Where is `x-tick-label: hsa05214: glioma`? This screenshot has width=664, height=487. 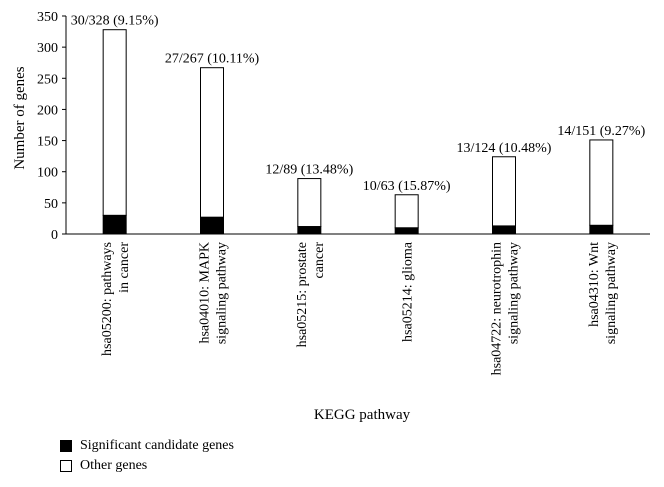
x-tick-label: hsa05214: glioma is located at coordinates (408, 291).